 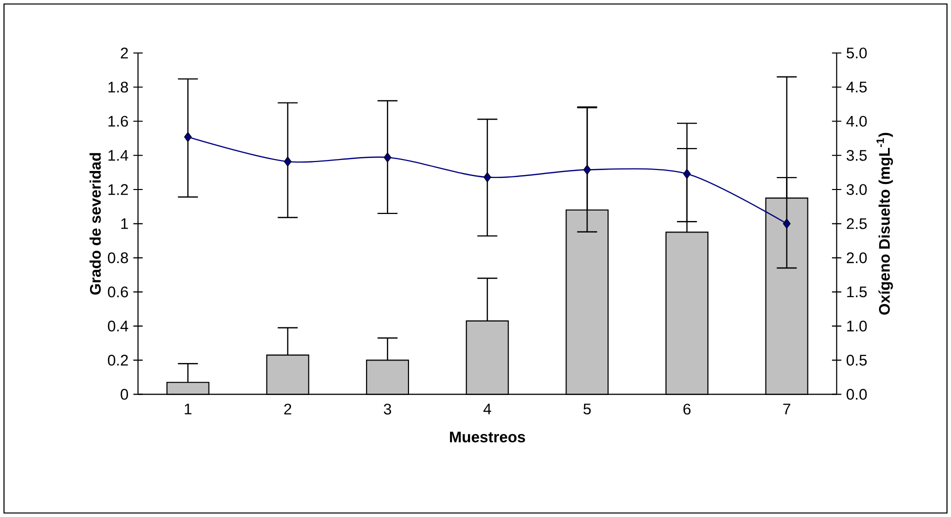 What do you see at coordinates (856, 121) in the screenshot?
I see `y2-tick-label: 4.0` at bounding box center [856, 121].